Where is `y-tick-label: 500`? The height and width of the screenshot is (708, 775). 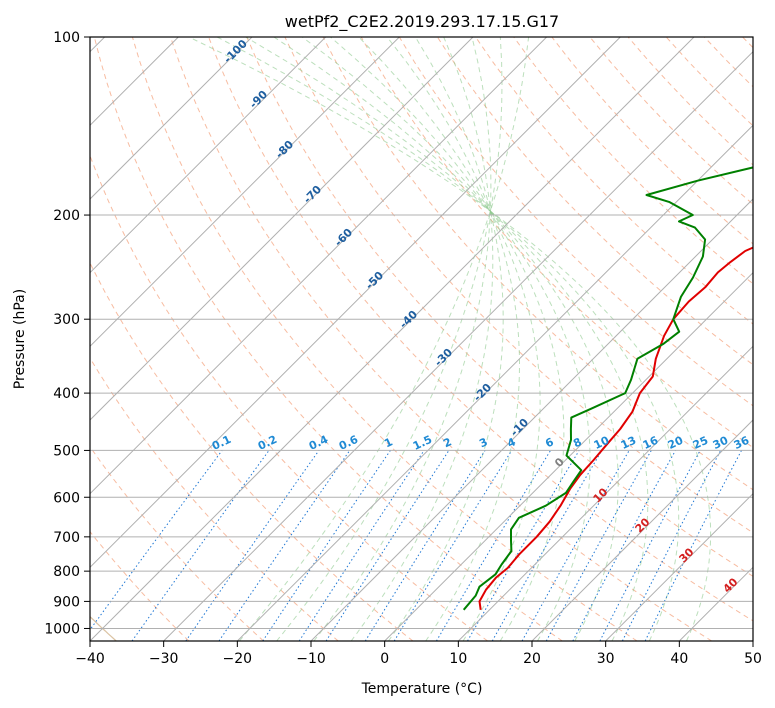 y-tick-label: 500 is located at coordinates (66, 451).